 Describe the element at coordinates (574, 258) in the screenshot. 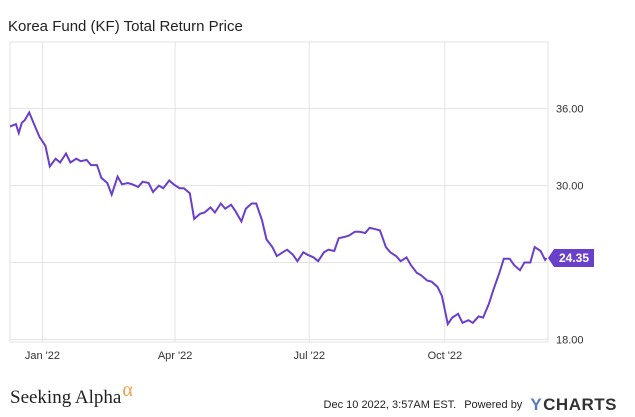

I see `last-value-text: 24.35` at that location.